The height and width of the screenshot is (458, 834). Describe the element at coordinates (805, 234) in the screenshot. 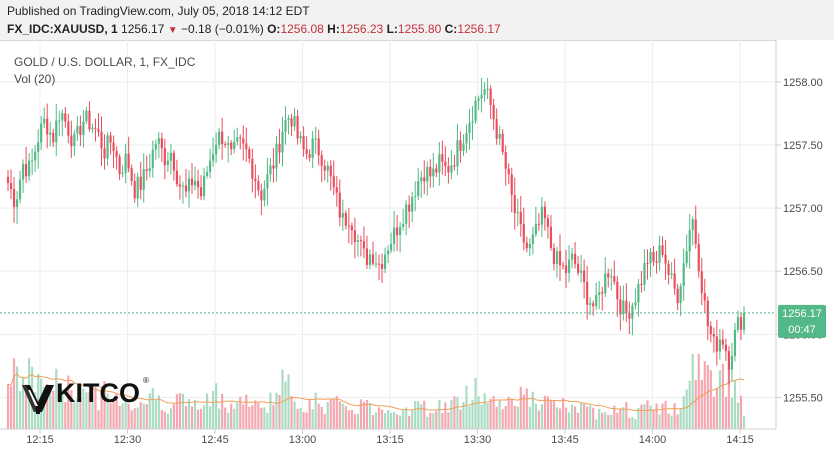

I see `price-axis-bg` at that location.